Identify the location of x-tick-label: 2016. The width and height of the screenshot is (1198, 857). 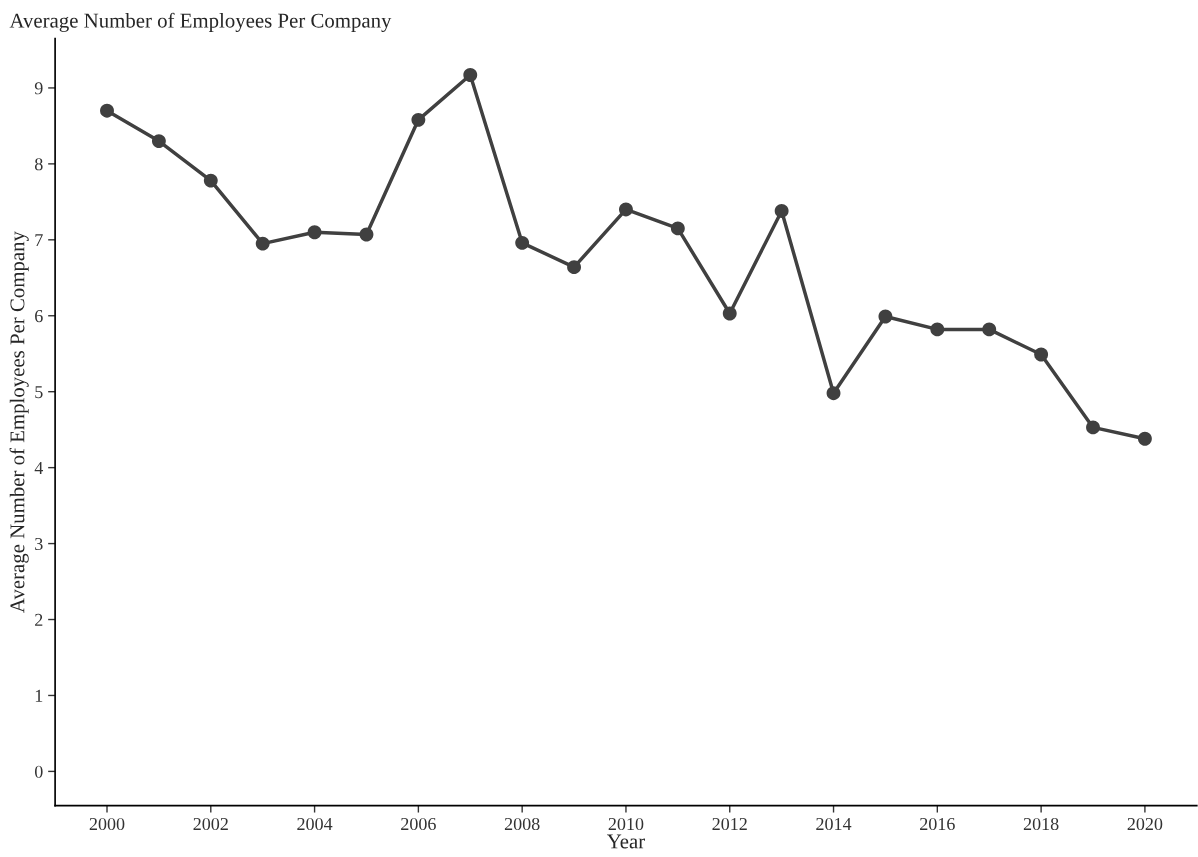
(937, 824).